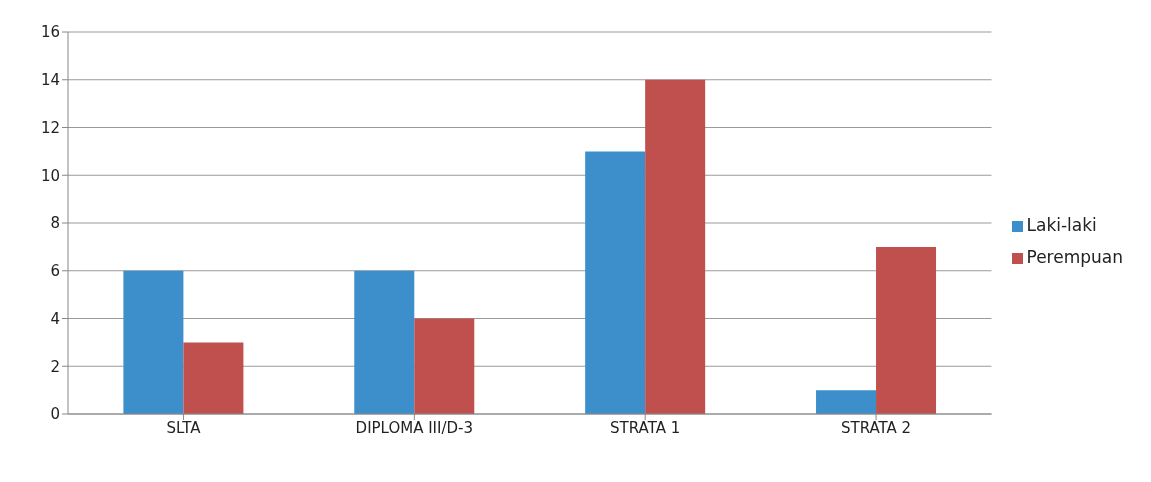 This screenshot has height=482, width=1151. Describe the element at coordinates (55, 366) in the screenshot. I see `y-tick-label: 2` at that location.